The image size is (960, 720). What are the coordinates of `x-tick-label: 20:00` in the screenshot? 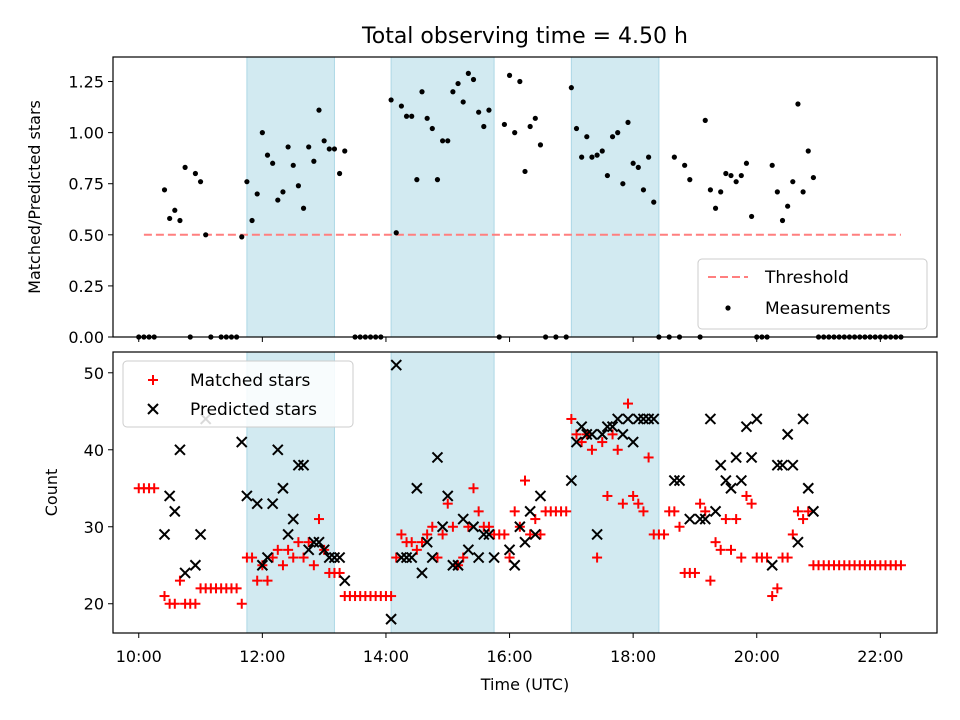 It's located at (757, 656).